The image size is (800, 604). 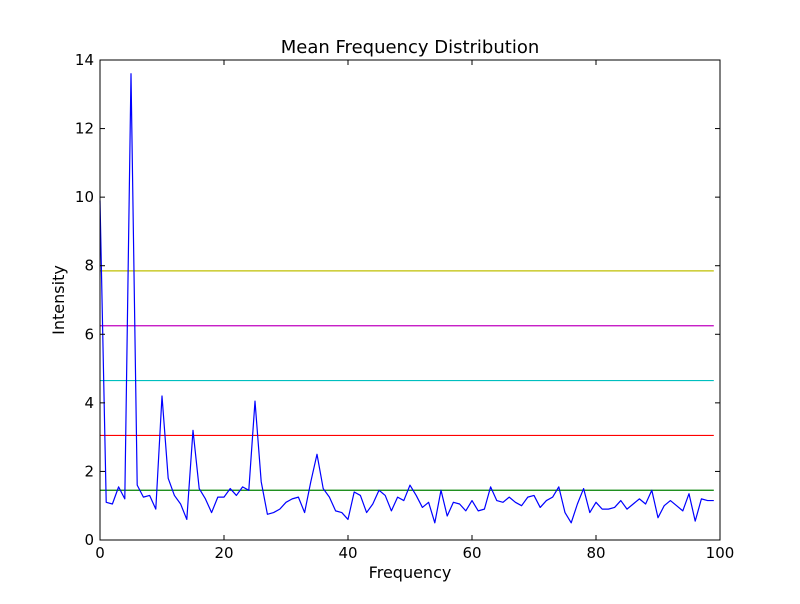 I want to click on x-tick-label: 20, so click(x=223, y=553).